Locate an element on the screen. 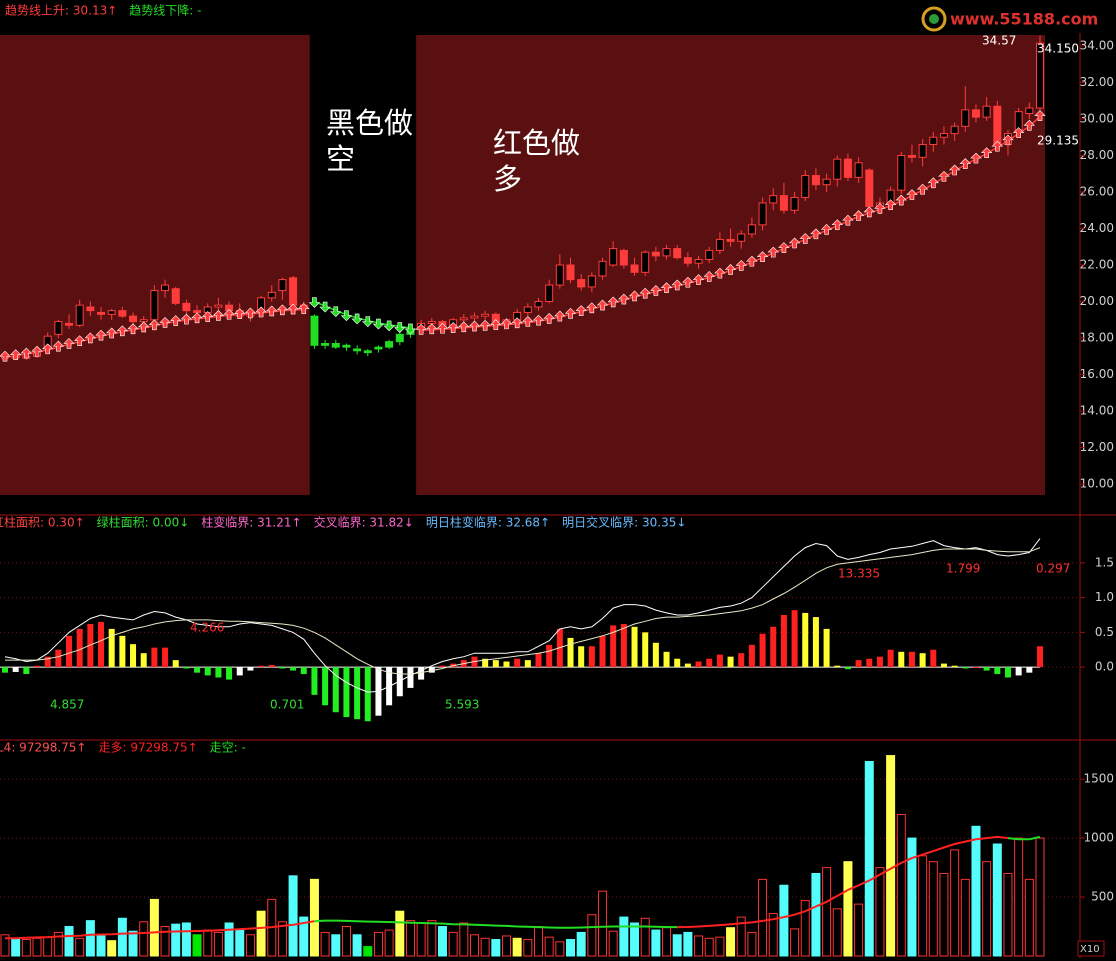 This screenshot has width=1116, height=961. y-tick-label: 28.00 is located at coordinates (1097, 155).